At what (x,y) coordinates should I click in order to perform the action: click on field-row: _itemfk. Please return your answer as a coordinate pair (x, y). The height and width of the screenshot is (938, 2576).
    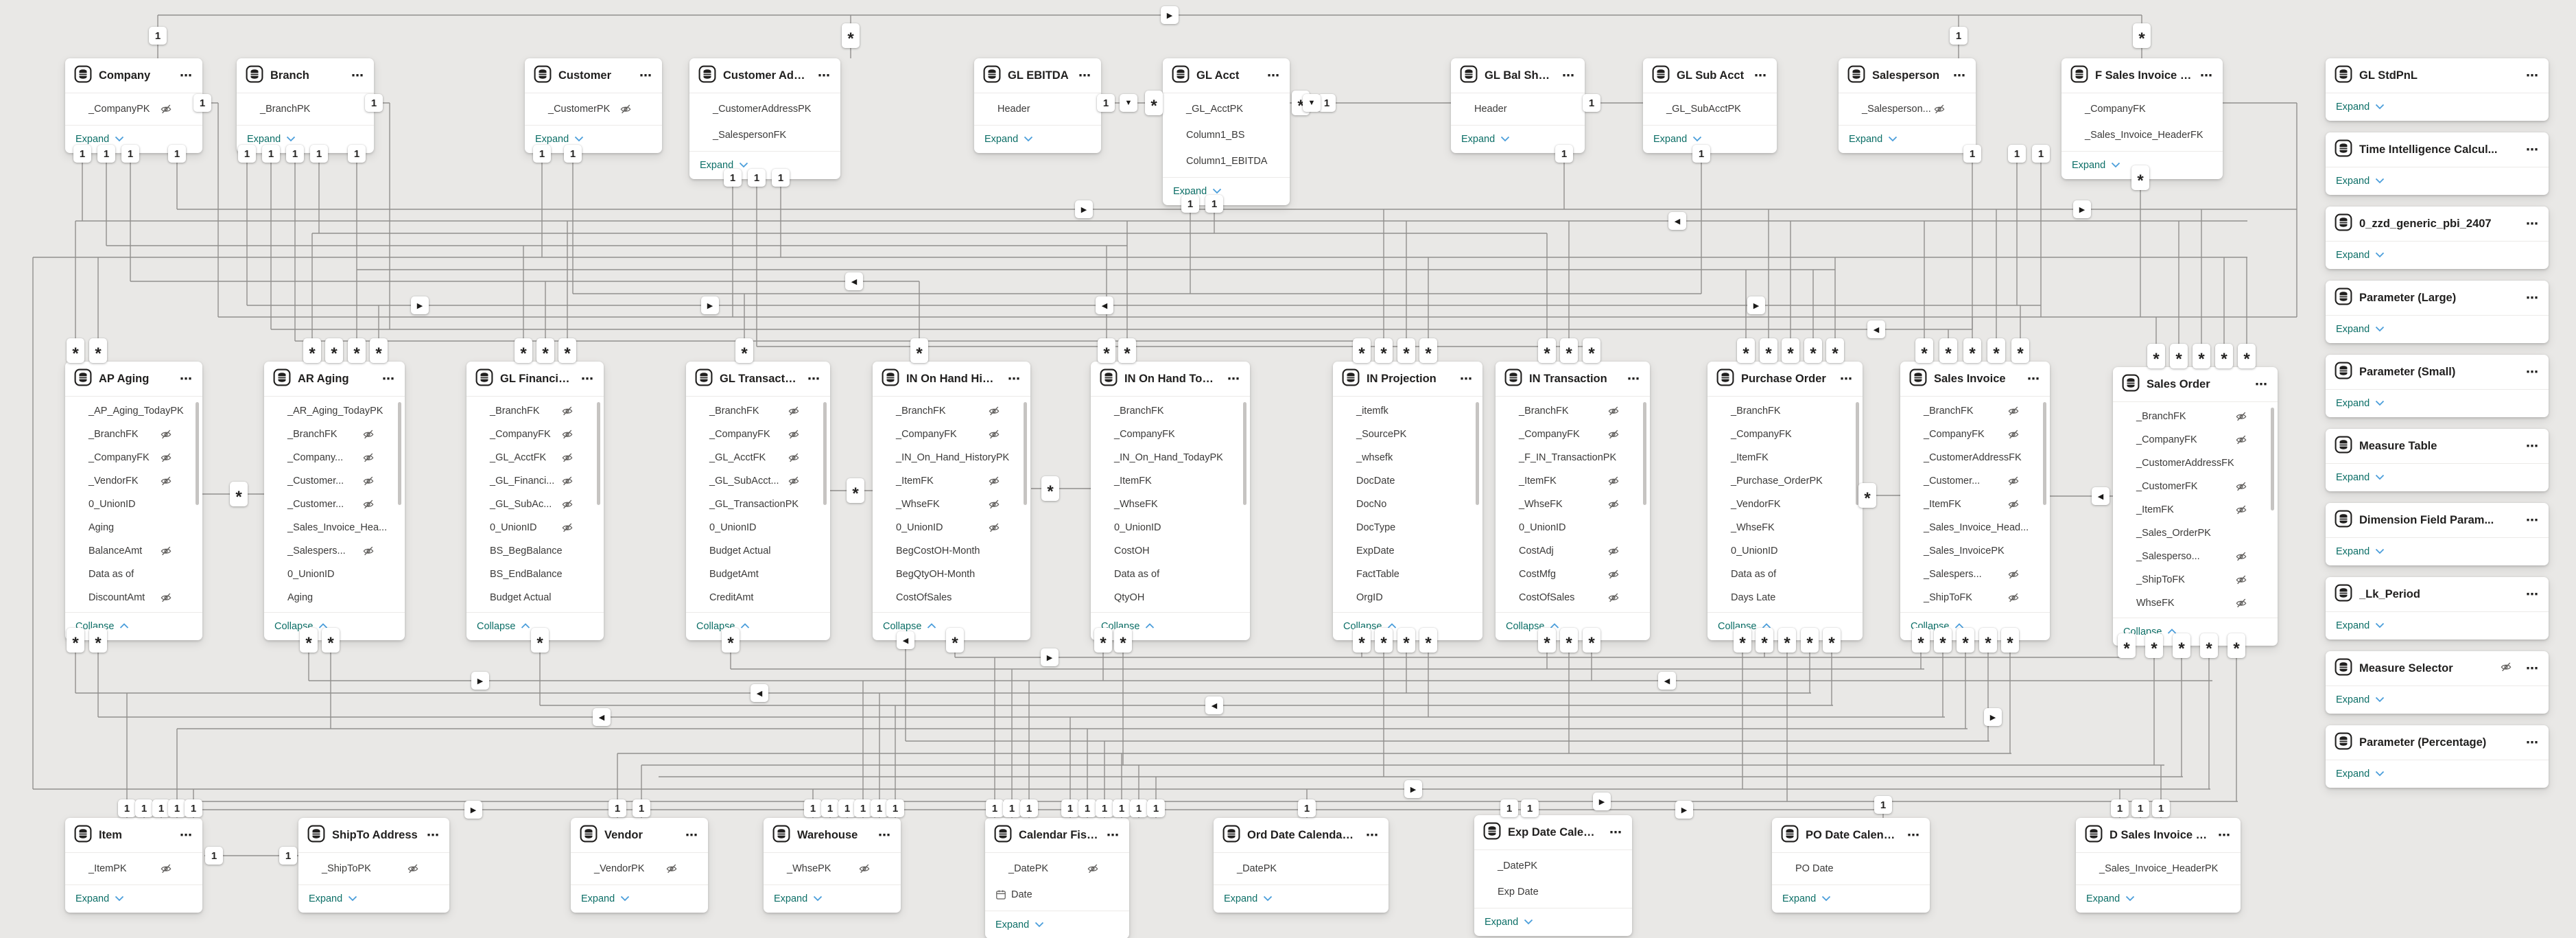
    Looking at the image, I should click on (1407, 411).